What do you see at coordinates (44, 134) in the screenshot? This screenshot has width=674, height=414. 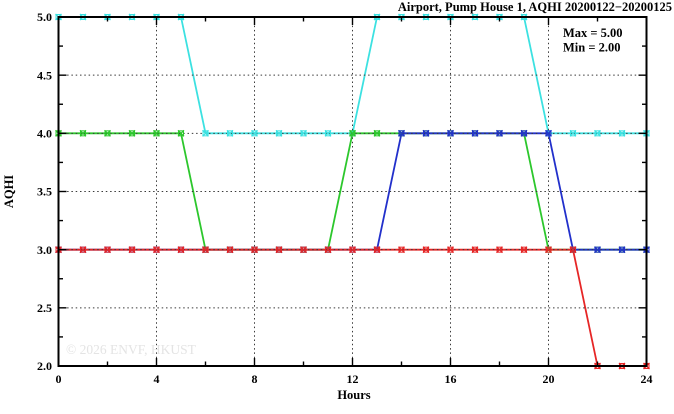 I see `y-tick-label: 4.0` at bounding box center [44, 134].